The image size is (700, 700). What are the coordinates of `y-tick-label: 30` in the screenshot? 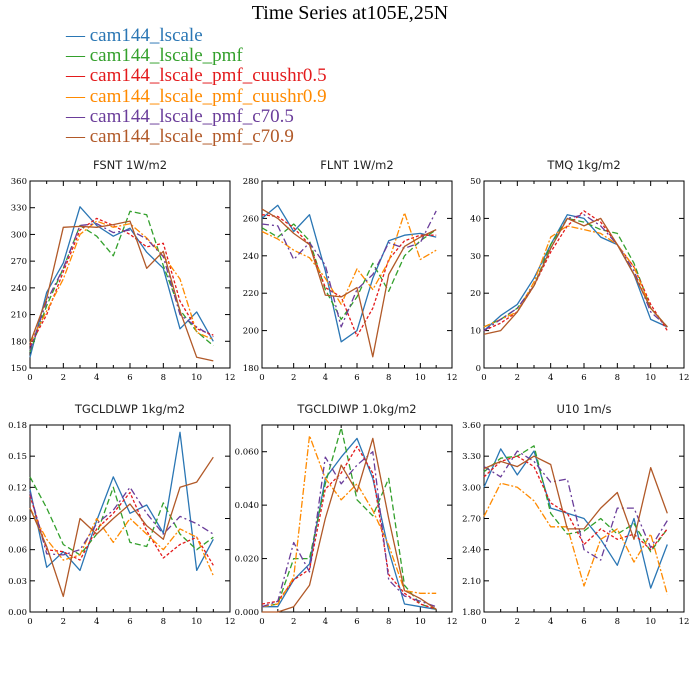 It's located at (475, 257).